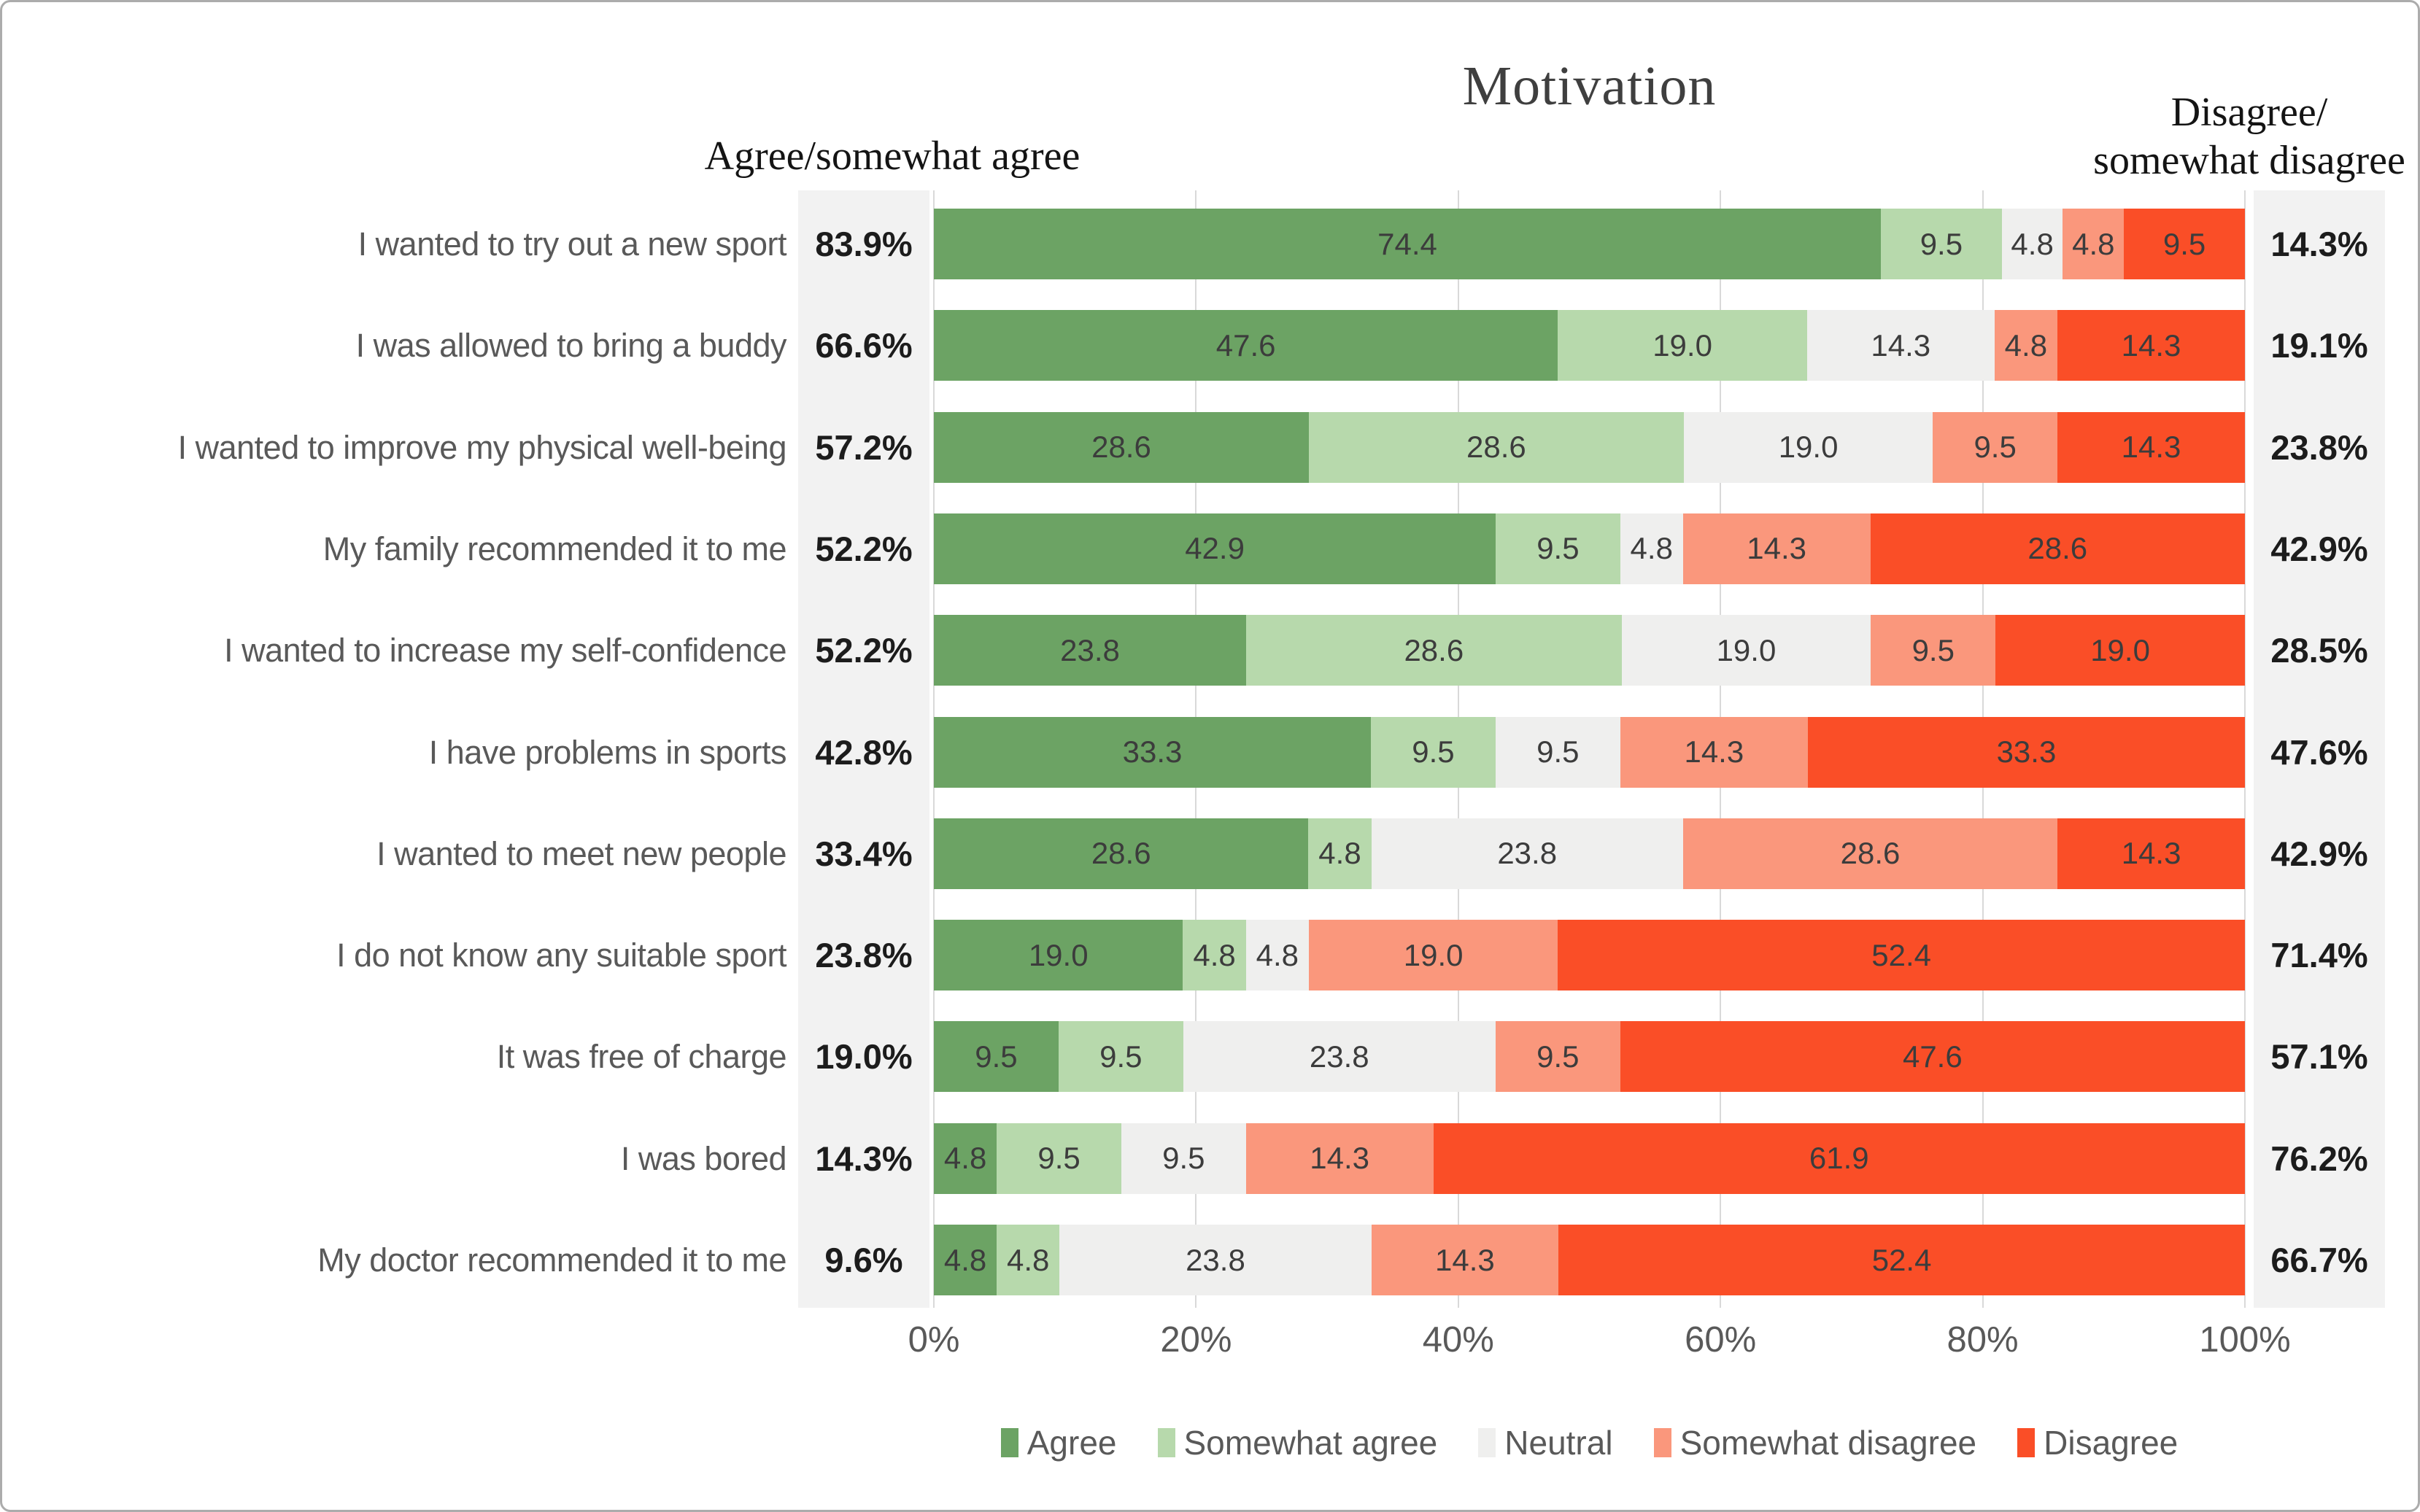 The image size is (2420, 1512). What do you see at coordinates (607, 752) in the screenshot?
I see `row-label: I have problems in sports` at bounding box center [607, 752].